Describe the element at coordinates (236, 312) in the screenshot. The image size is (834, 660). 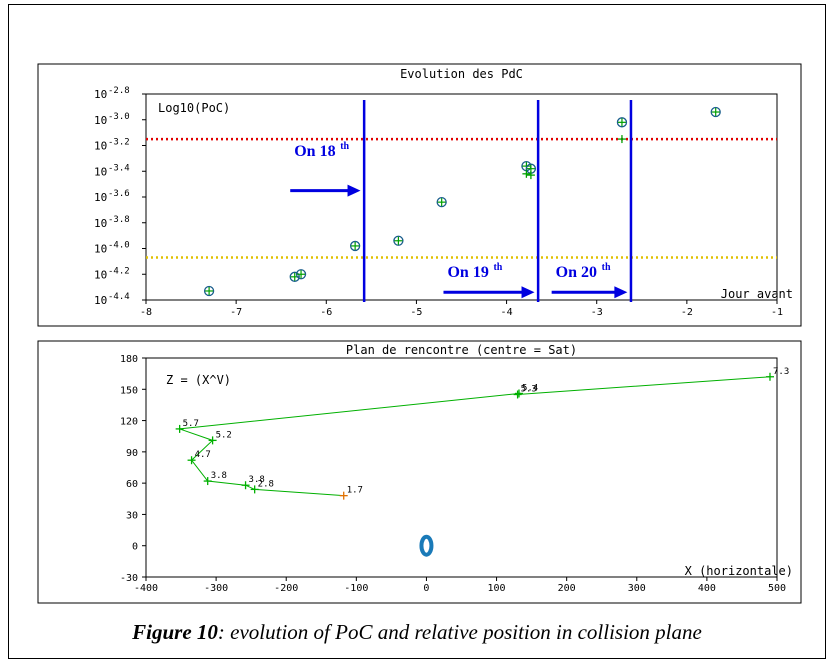
I see `chart1-x-tick-label: -7` at that location.